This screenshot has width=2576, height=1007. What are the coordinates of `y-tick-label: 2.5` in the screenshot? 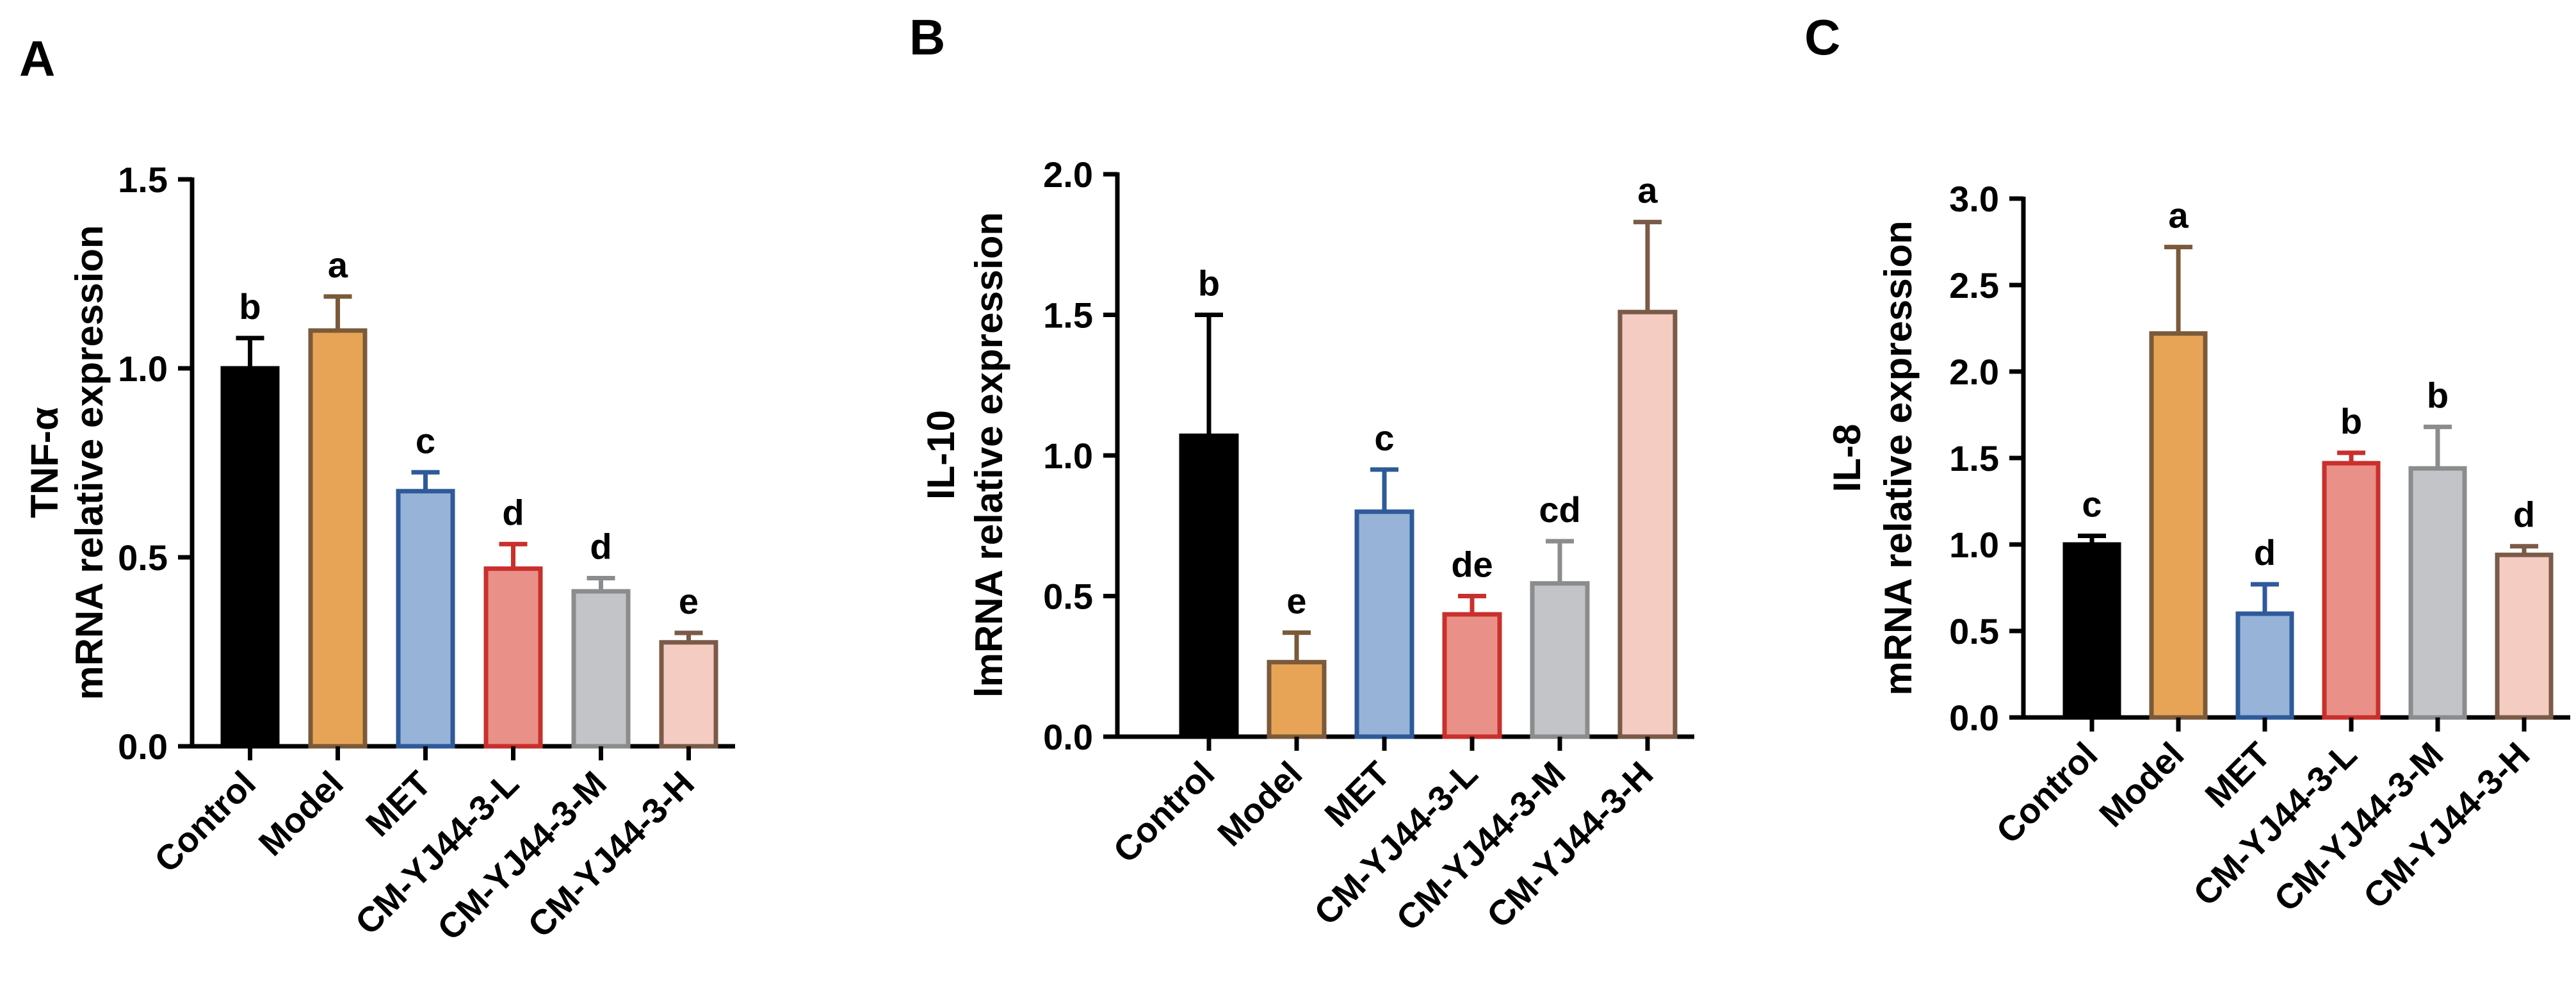 It's located at (1974, 285).